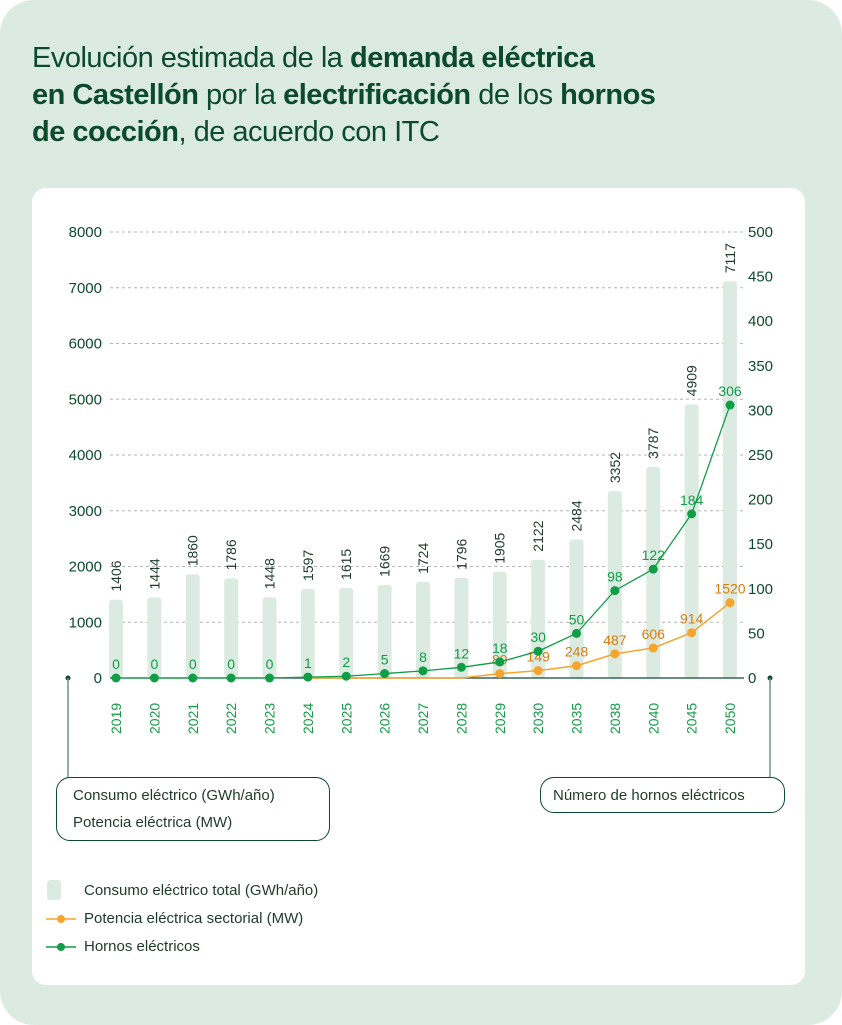 The height and width of the screenshot is (1025, 842). I want to click on title-emphasis: hornos, so click(608, 95).